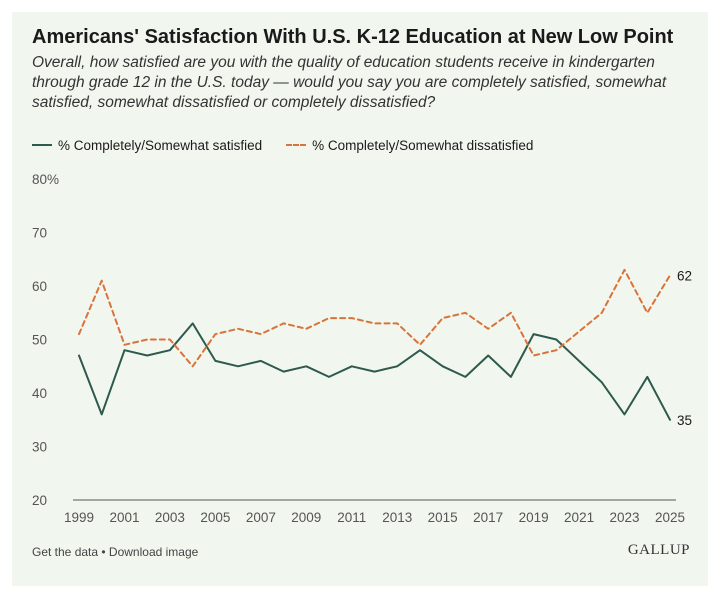 This screenshot has width=720, height=592. Describe the element at coordinates (625, 517) in the screenshot. I see `x-tick-label: 2023` at that location.